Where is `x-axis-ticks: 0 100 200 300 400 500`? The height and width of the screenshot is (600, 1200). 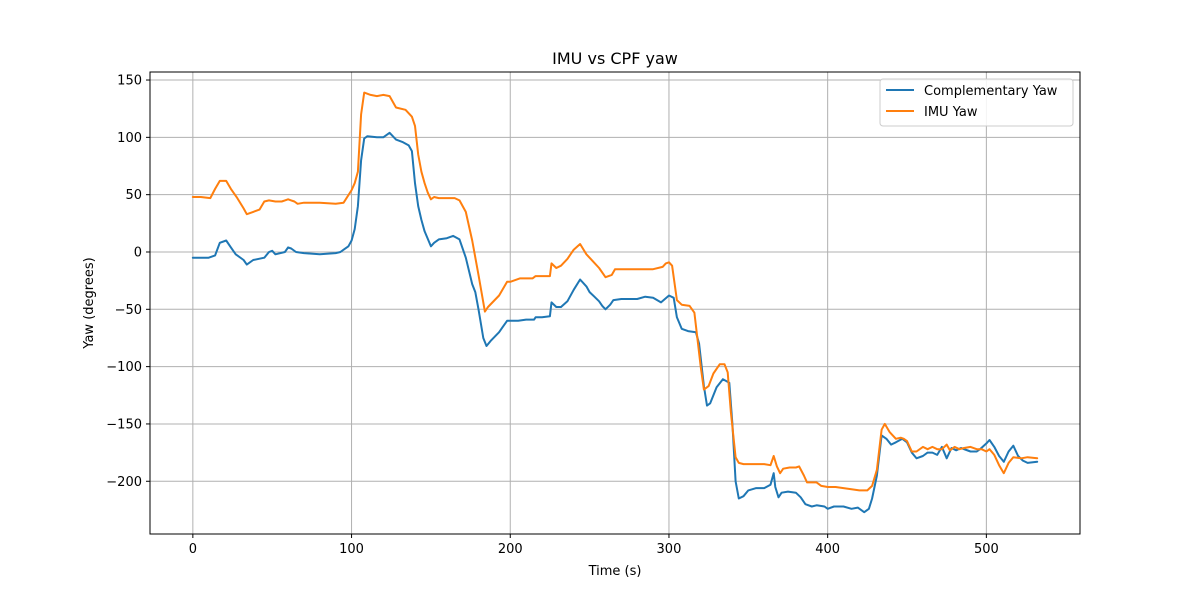
x-axis-ticks: 0 100 200 300 400 500 is located at coordinates (594, 545).